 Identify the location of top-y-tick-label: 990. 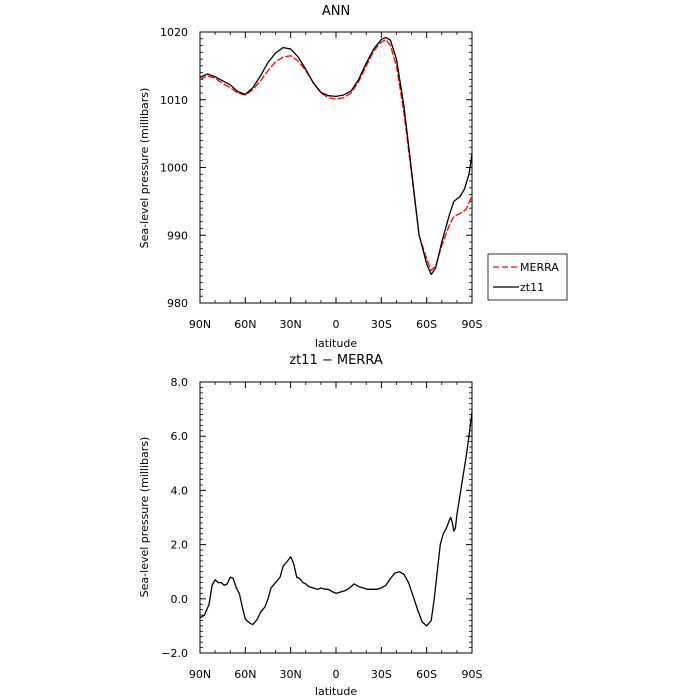
(177, 235).